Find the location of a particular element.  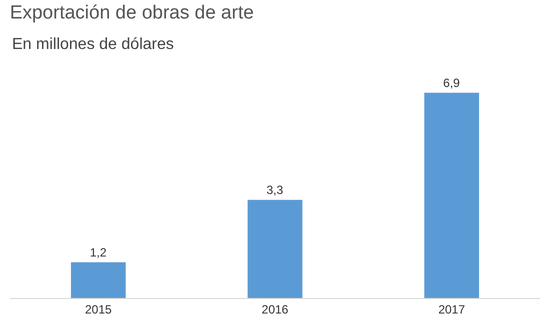

data-label: 6,9 is located at coordinates (451, 83).